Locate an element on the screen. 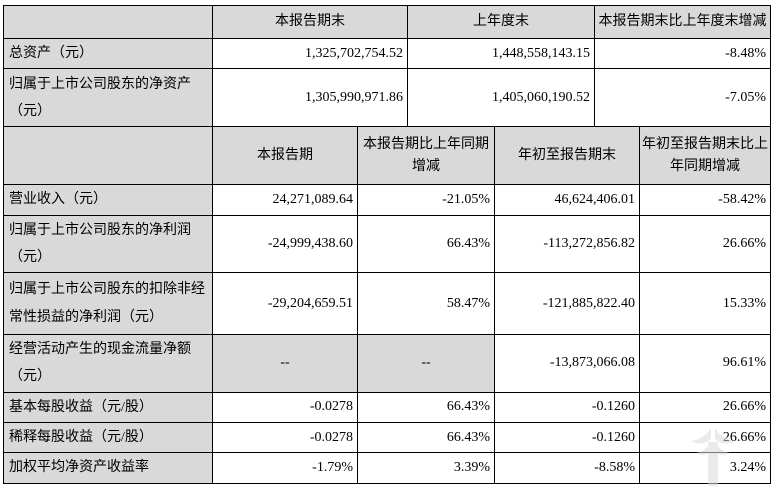 The height and width of the screenshot is (486, 772). table-row: 加权平均净资产收益率 -1.79% 3.39% -8.58% 3.24% is located at coordinates (387, 468).